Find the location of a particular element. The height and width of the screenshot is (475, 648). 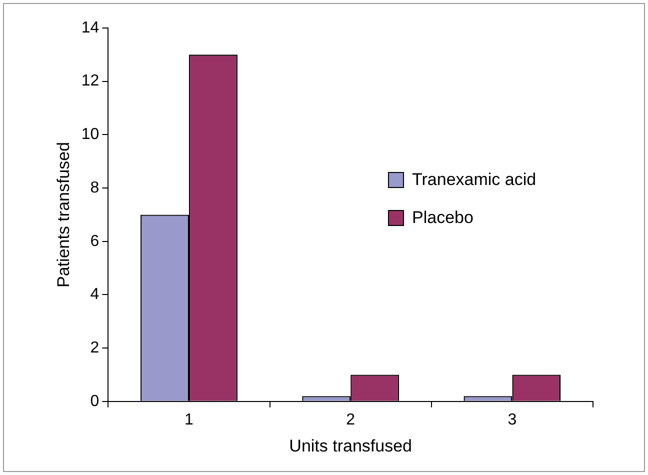

y-axis-title: Patients transfused is located at coordinates (63, 215).